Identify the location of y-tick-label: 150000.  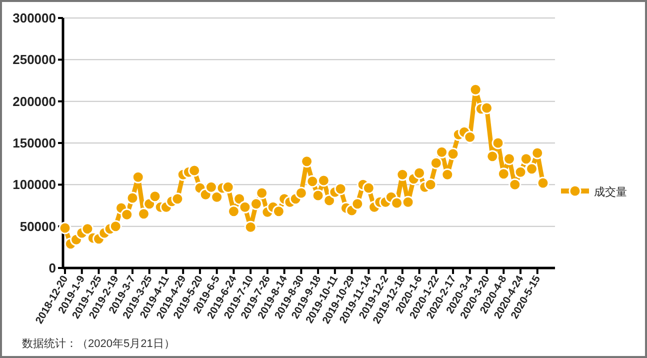
(34, 143).